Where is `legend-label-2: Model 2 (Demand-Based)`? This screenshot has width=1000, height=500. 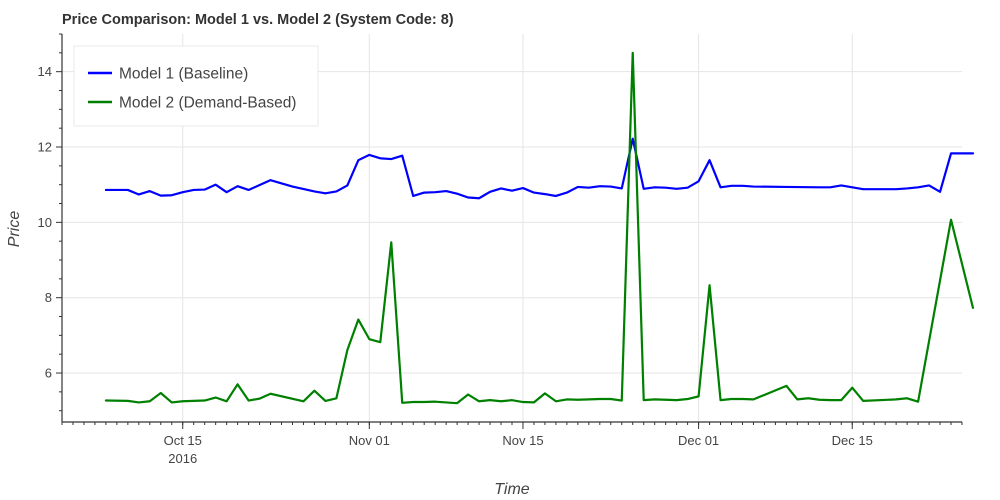
legend-label-2: Model 2 (Demand-Based) is located at coordinates (207, 103).